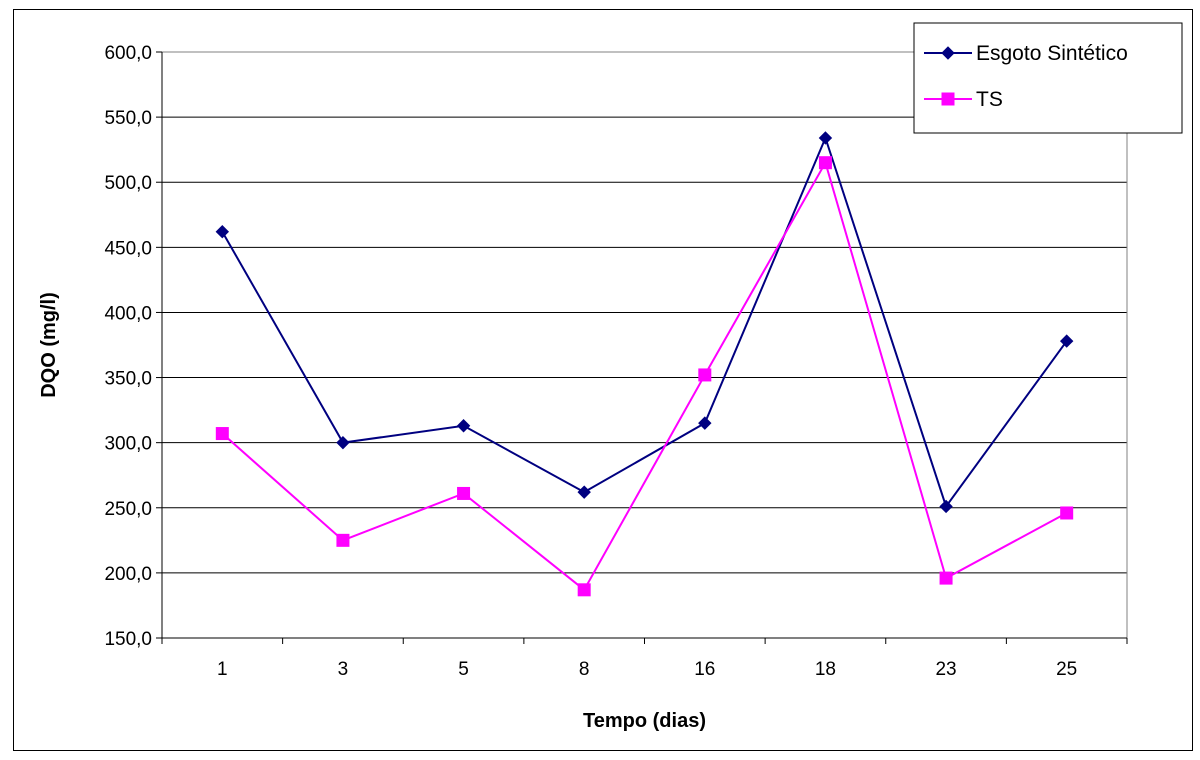 This screenshot has width=1200, height=760. What do you see at coordinates (989, 99) in the screenshot?
I see `legend-label: TS` at bounding box center [989, 99].